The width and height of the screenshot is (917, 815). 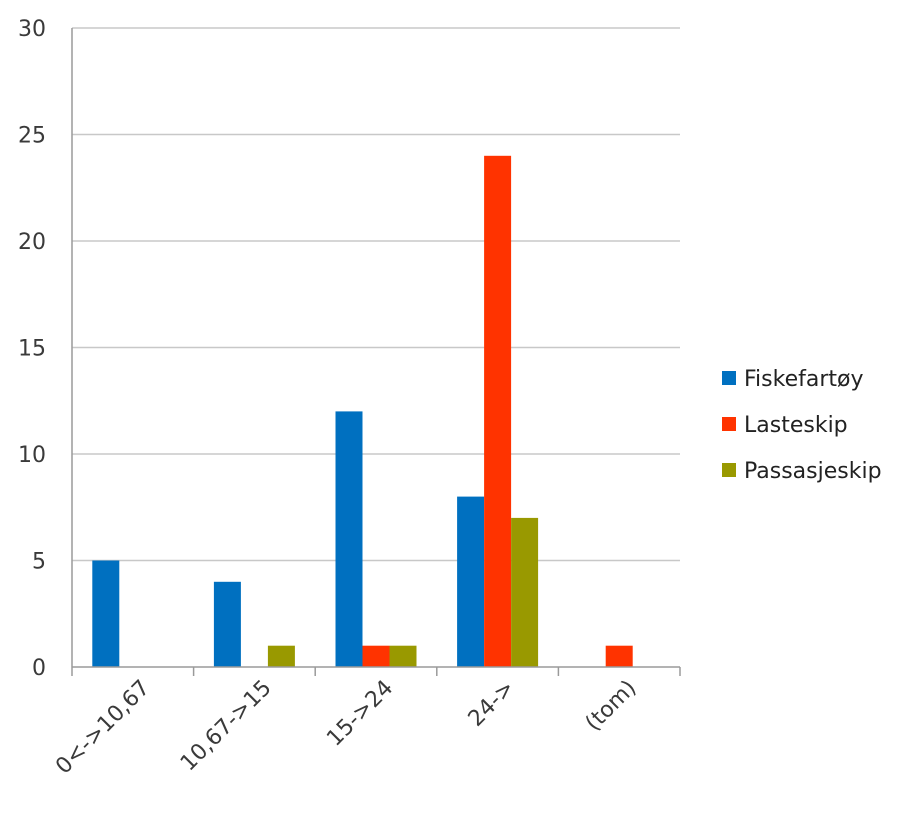 I want to click on legend-label: Fiskefartøy, so click(x=804, y=379).